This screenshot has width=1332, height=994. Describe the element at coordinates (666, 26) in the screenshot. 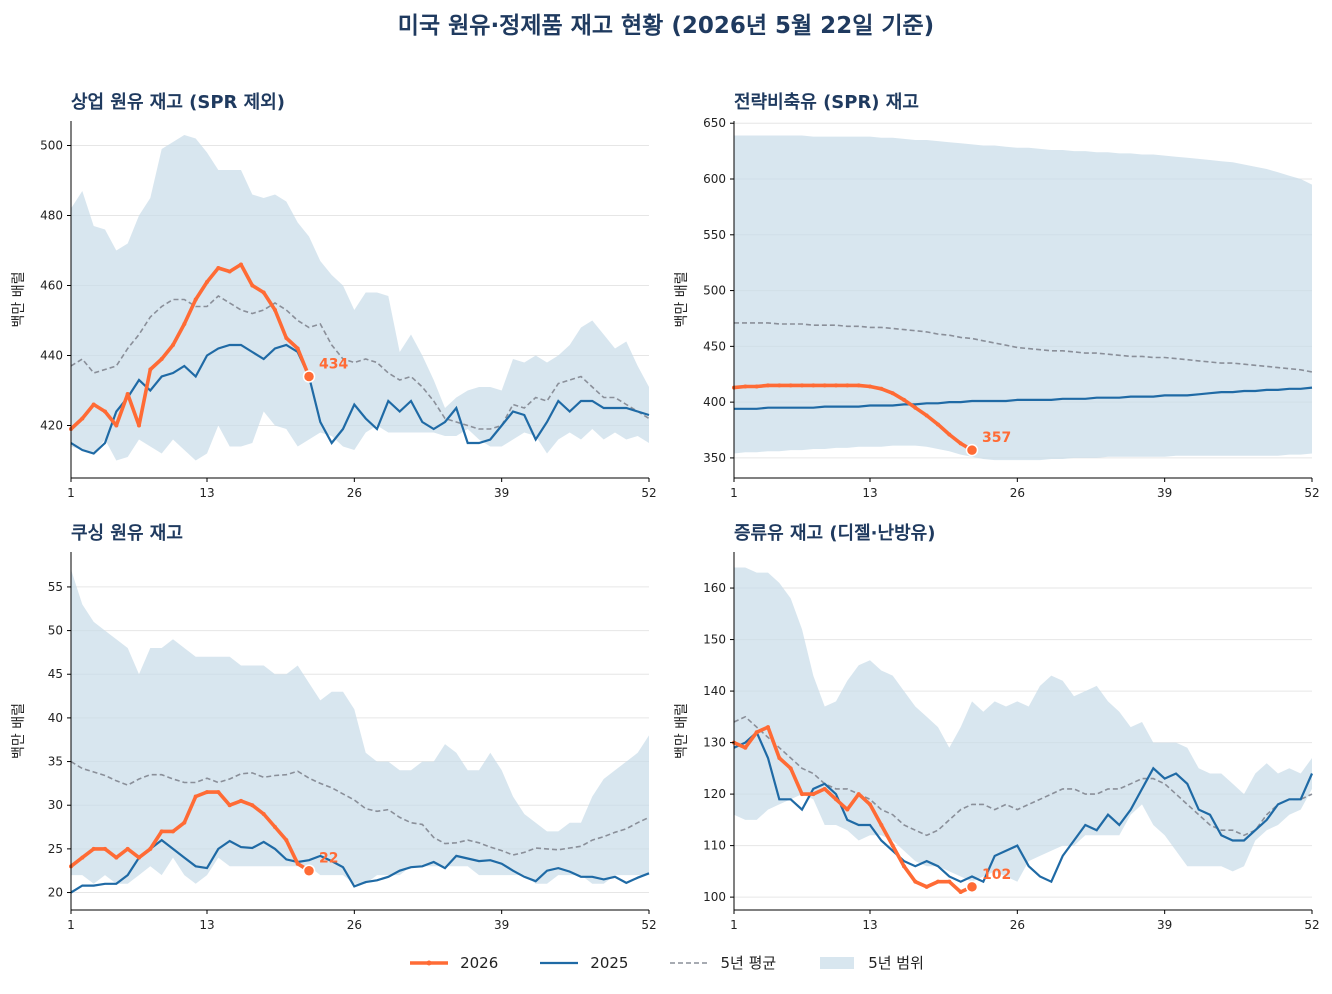

I see `page-title: 미국 원유·정제품 재고 현황 (2026년 5월 22일 기준)` at that location.